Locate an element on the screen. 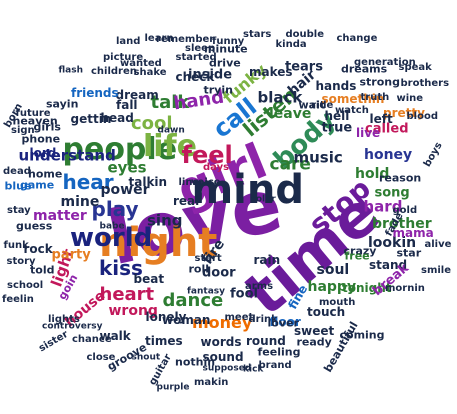 This screenshot has width=457, height=414. word-brothers: brothers is located at coordinates (425, 83).